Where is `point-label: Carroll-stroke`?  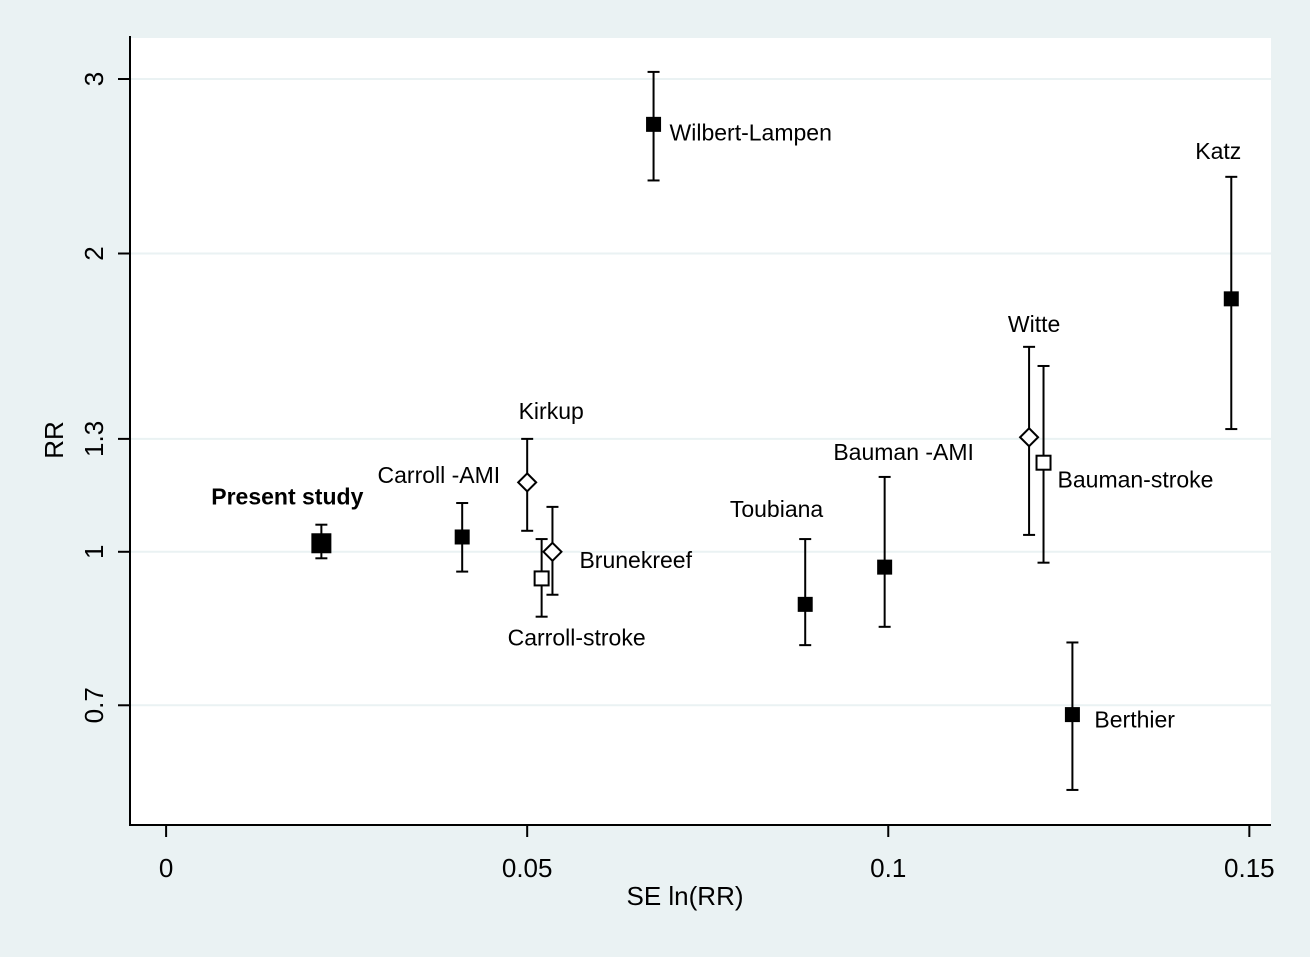
point-label: Carroll-stroke is located at coordinates (577, 638).